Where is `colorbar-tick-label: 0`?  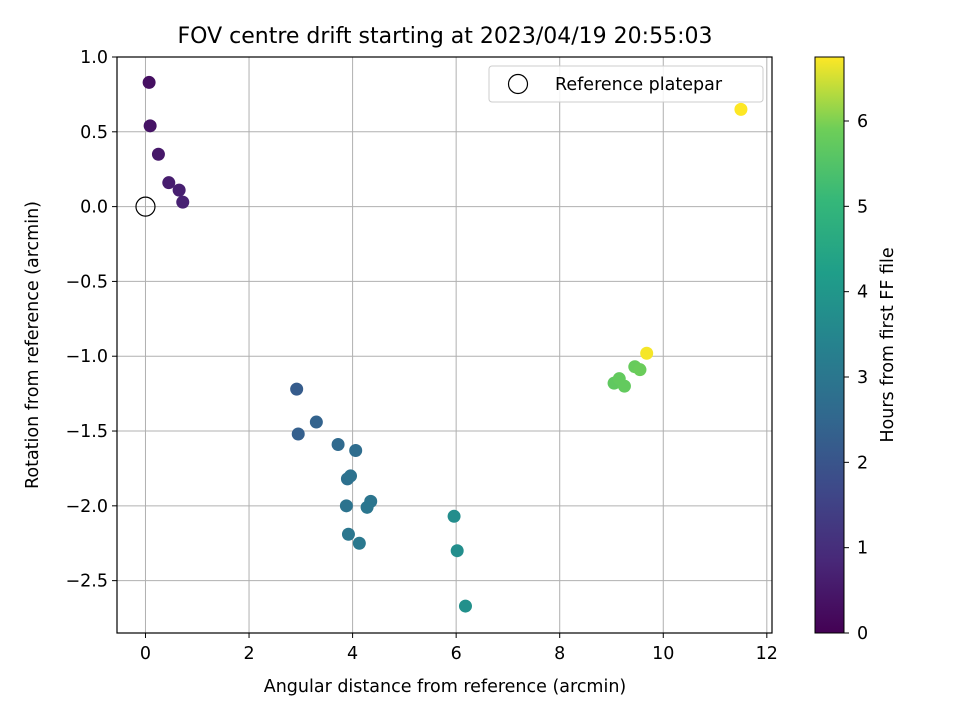 colorbar-tick-label: 0 is located at coordinates (862, 634).